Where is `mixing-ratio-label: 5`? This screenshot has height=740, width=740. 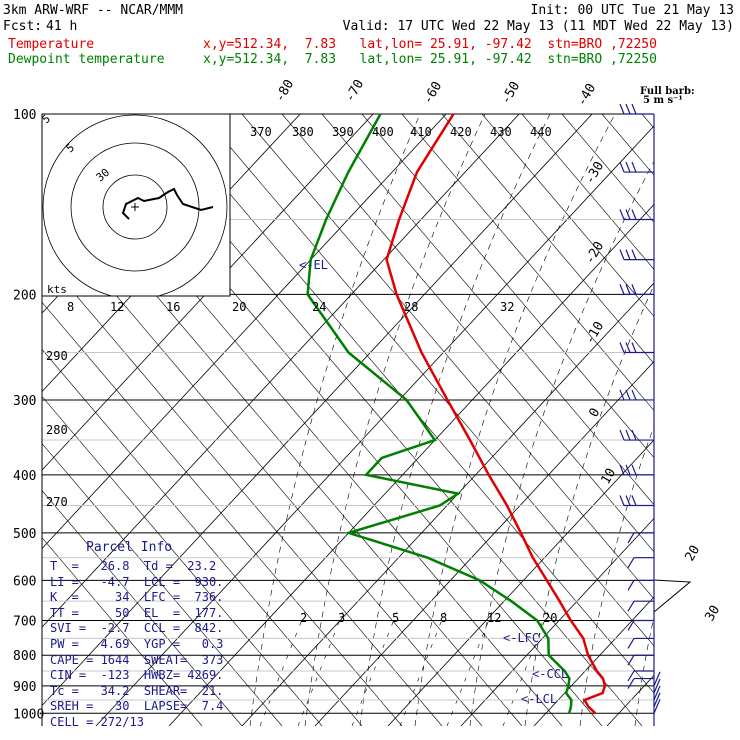
mixing-ratio-label: 5 is located at coordinates (395, 618).